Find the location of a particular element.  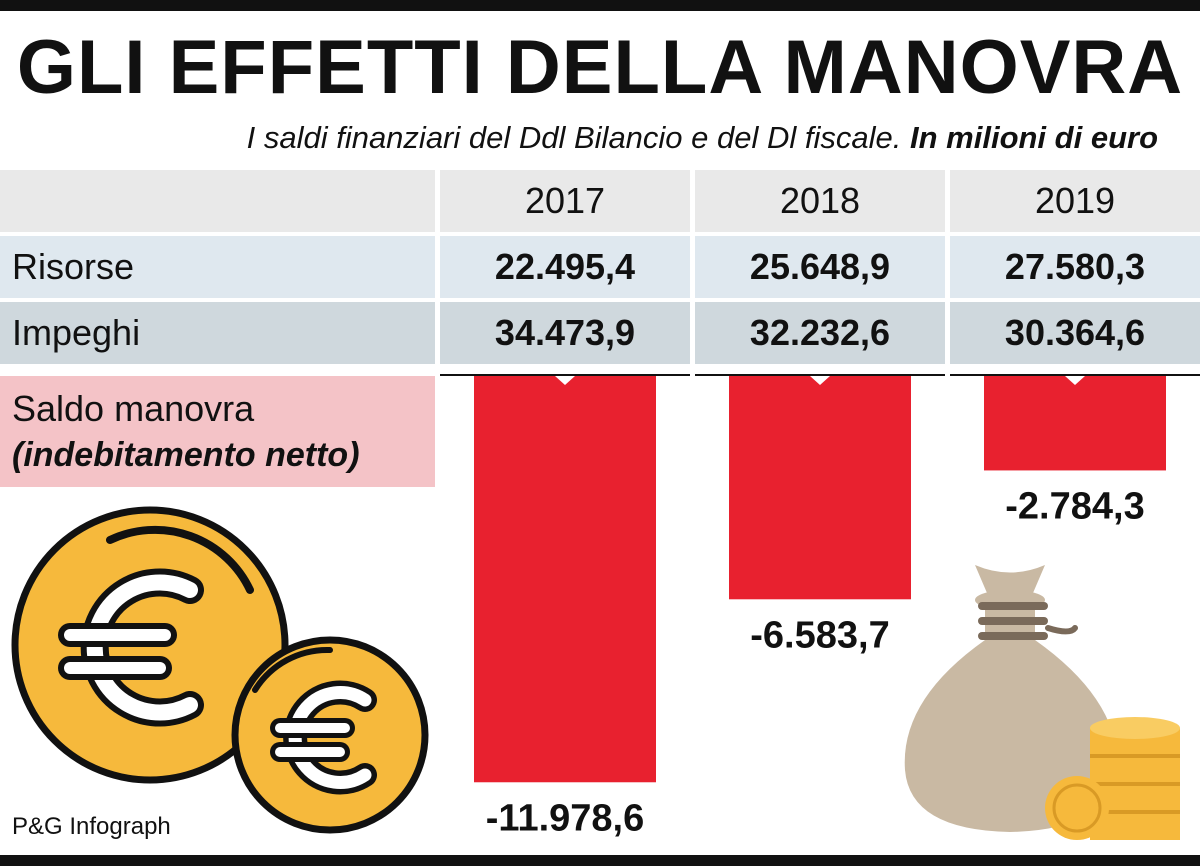

risorse-2017: 22.495,4 is located at coordinates (565, 267).